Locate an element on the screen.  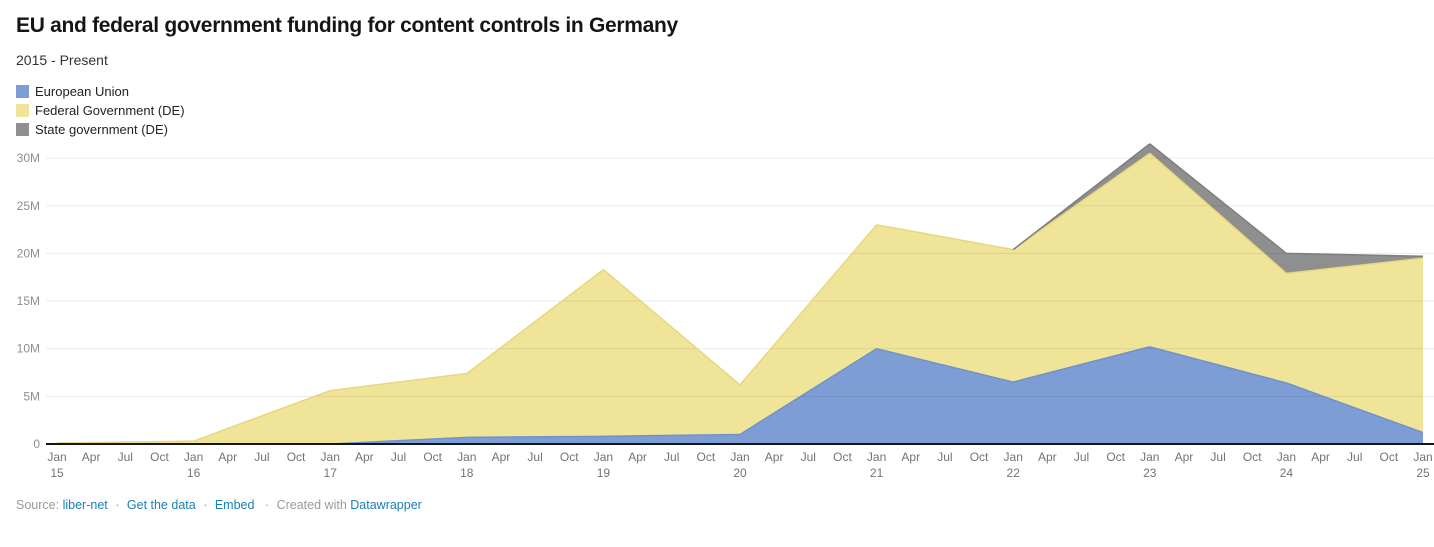
legend-item-state-government: State government (DE) is located at coordinates (725, 129).